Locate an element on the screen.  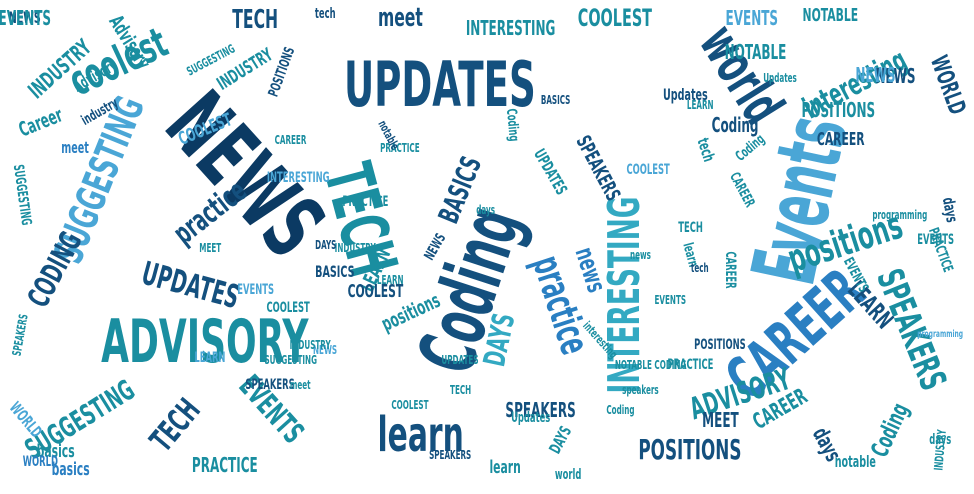
cloud-word: notable is located at coordinates (855, 461).